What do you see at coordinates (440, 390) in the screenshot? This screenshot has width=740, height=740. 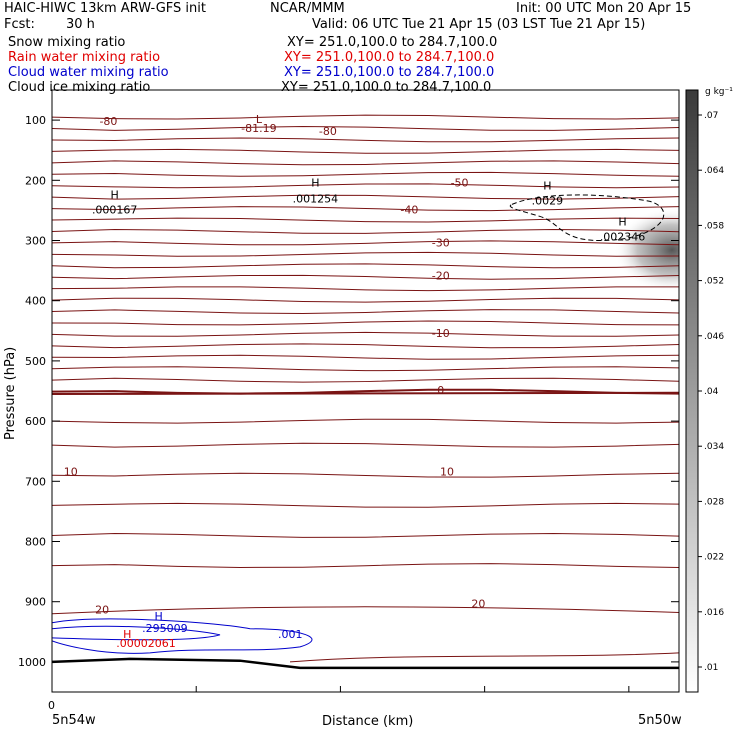 I see `temperature-label: 0` at bounding box center [440, 390].